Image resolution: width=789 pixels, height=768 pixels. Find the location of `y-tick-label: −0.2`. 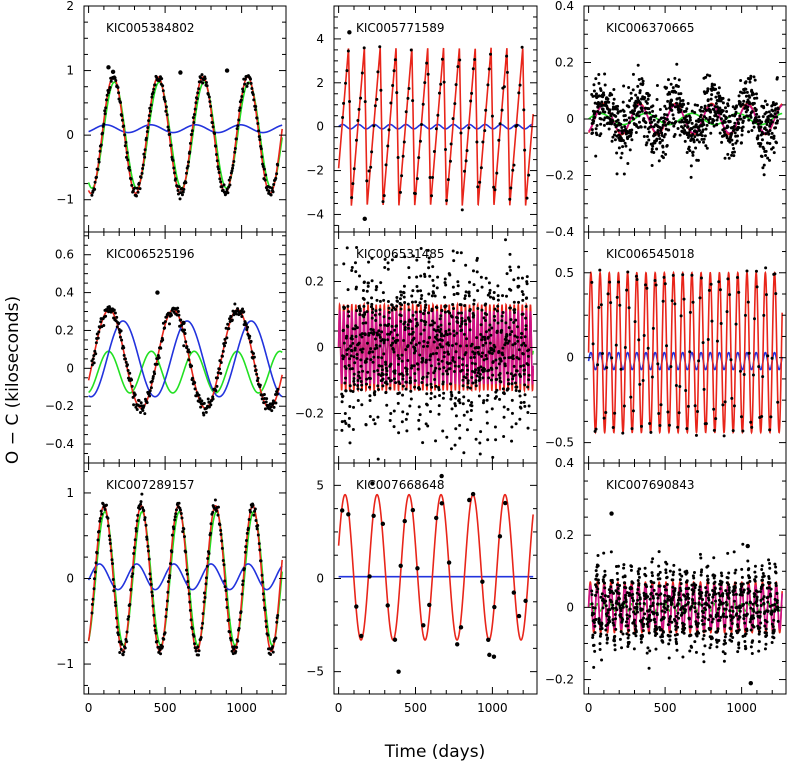

y-tick-label: −0.2 is located at coordinates (59, 406).